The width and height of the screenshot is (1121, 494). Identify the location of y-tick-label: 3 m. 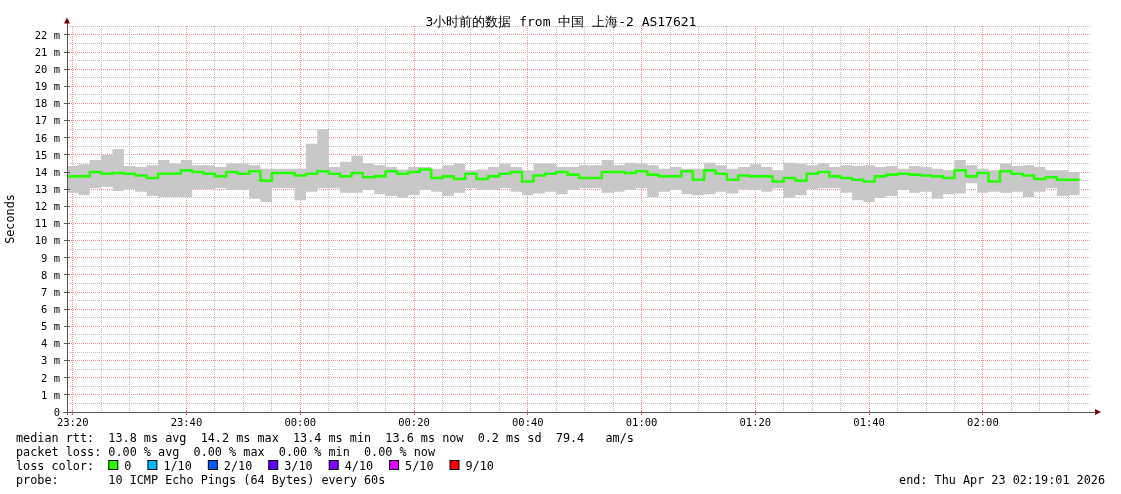
(50, 360).